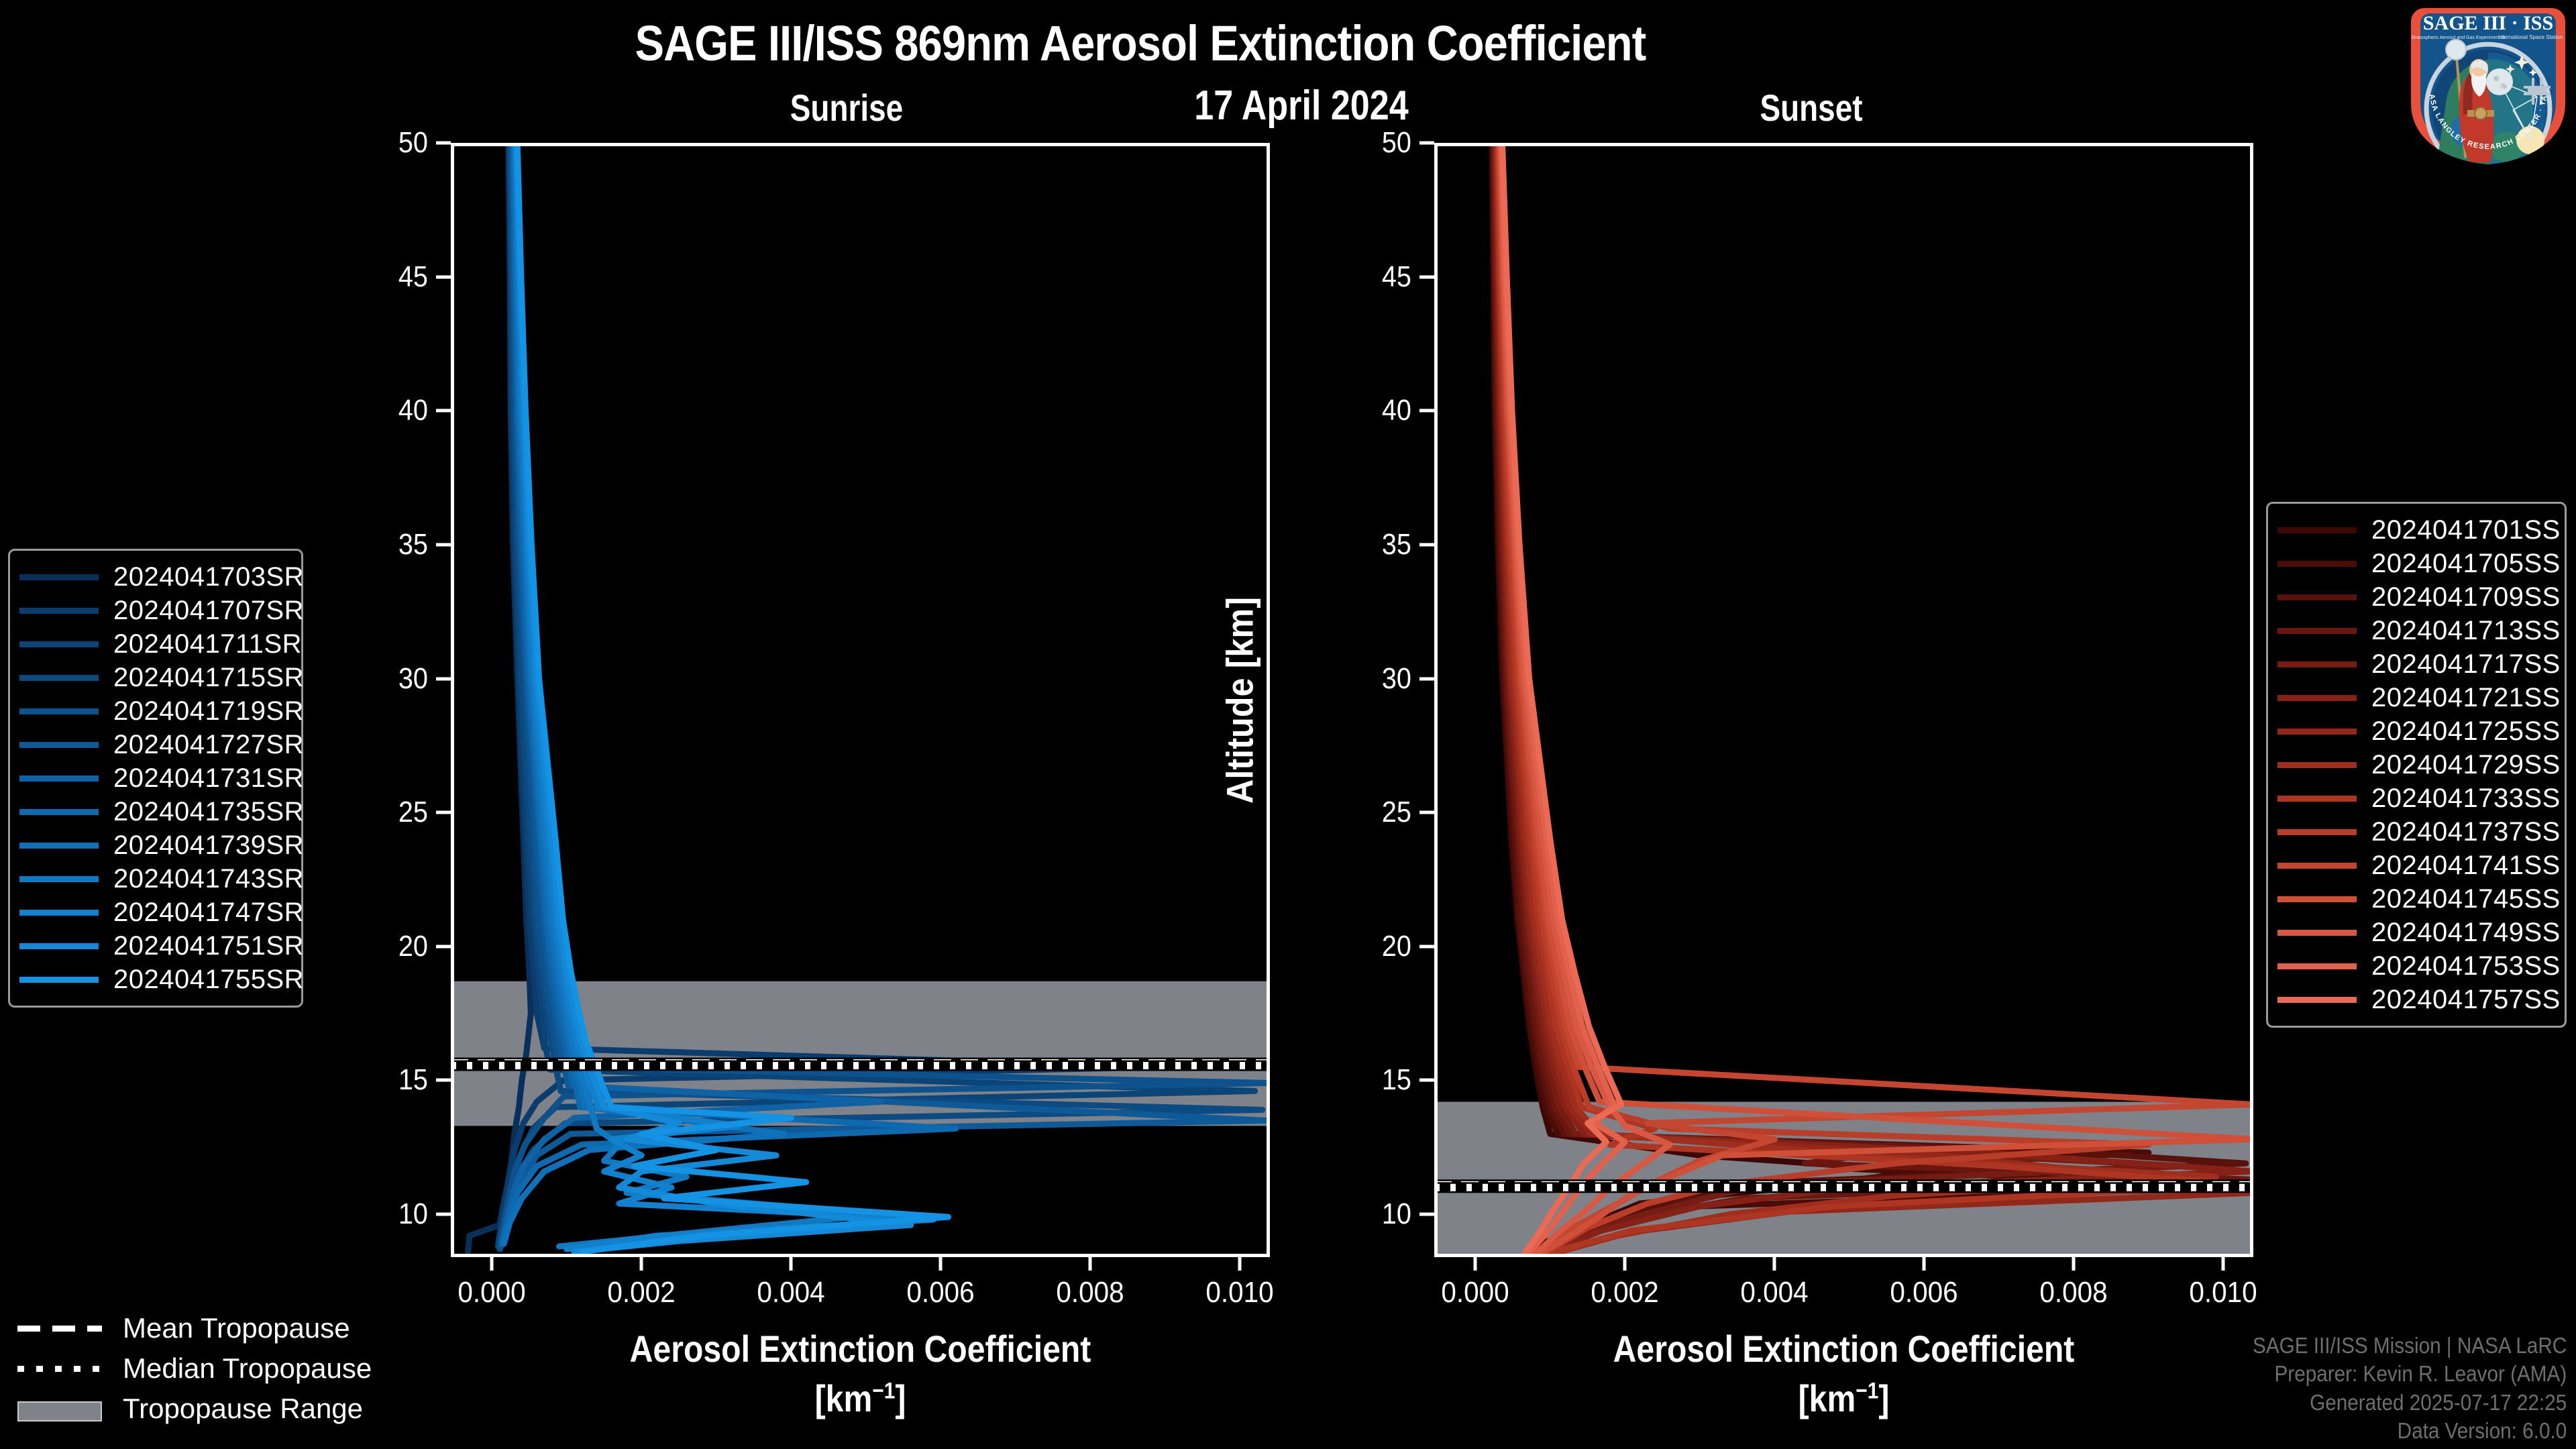  What do you see at coordinates (1924, 1292) in the screenshot?
I see `x-axis-tick-label: 0.006` at bounding box center [1924, 1292].